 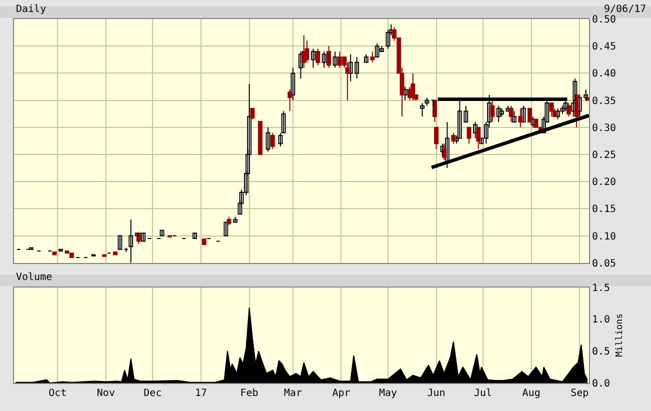 I want to click on y-tick-label: 0.25, so click(x=604, y=155).